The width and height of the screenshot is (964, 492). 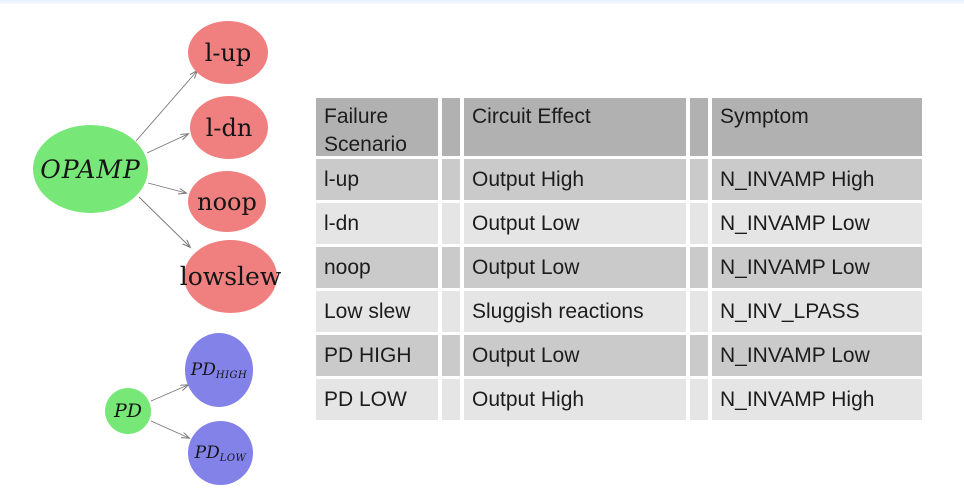 I want to click on arrow-pd-pd-high, so click(x=169, y=393).